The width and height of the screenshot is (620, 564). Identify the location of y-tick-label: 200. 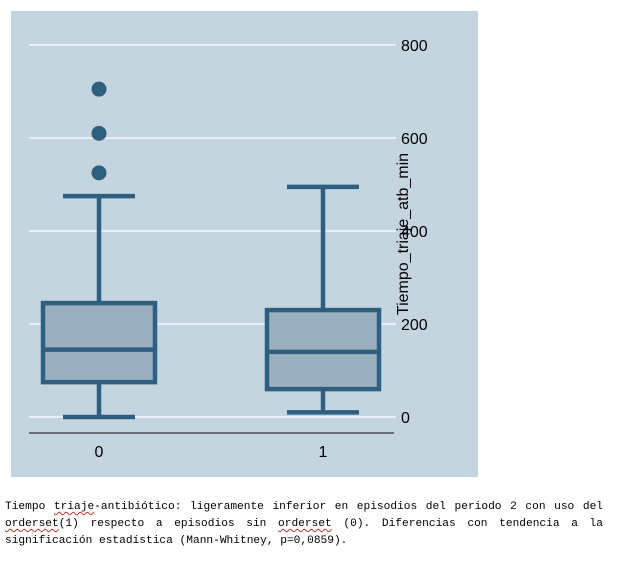
(414, 325).